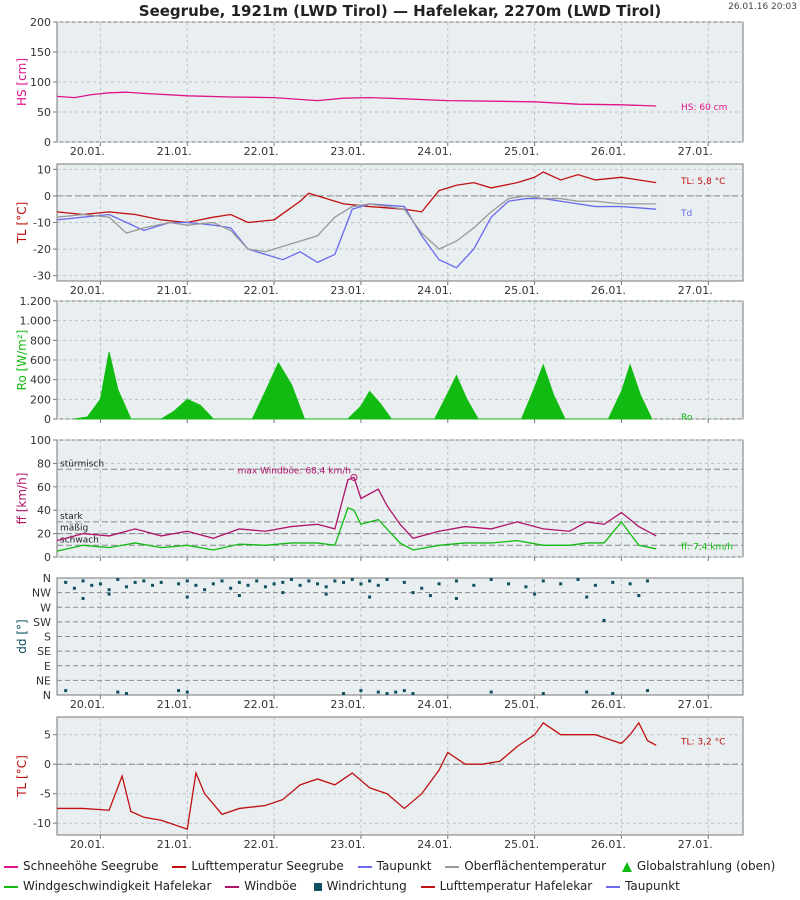  I want to click on legend-item-dewpoint: Taupunkt, so click(394, 866).